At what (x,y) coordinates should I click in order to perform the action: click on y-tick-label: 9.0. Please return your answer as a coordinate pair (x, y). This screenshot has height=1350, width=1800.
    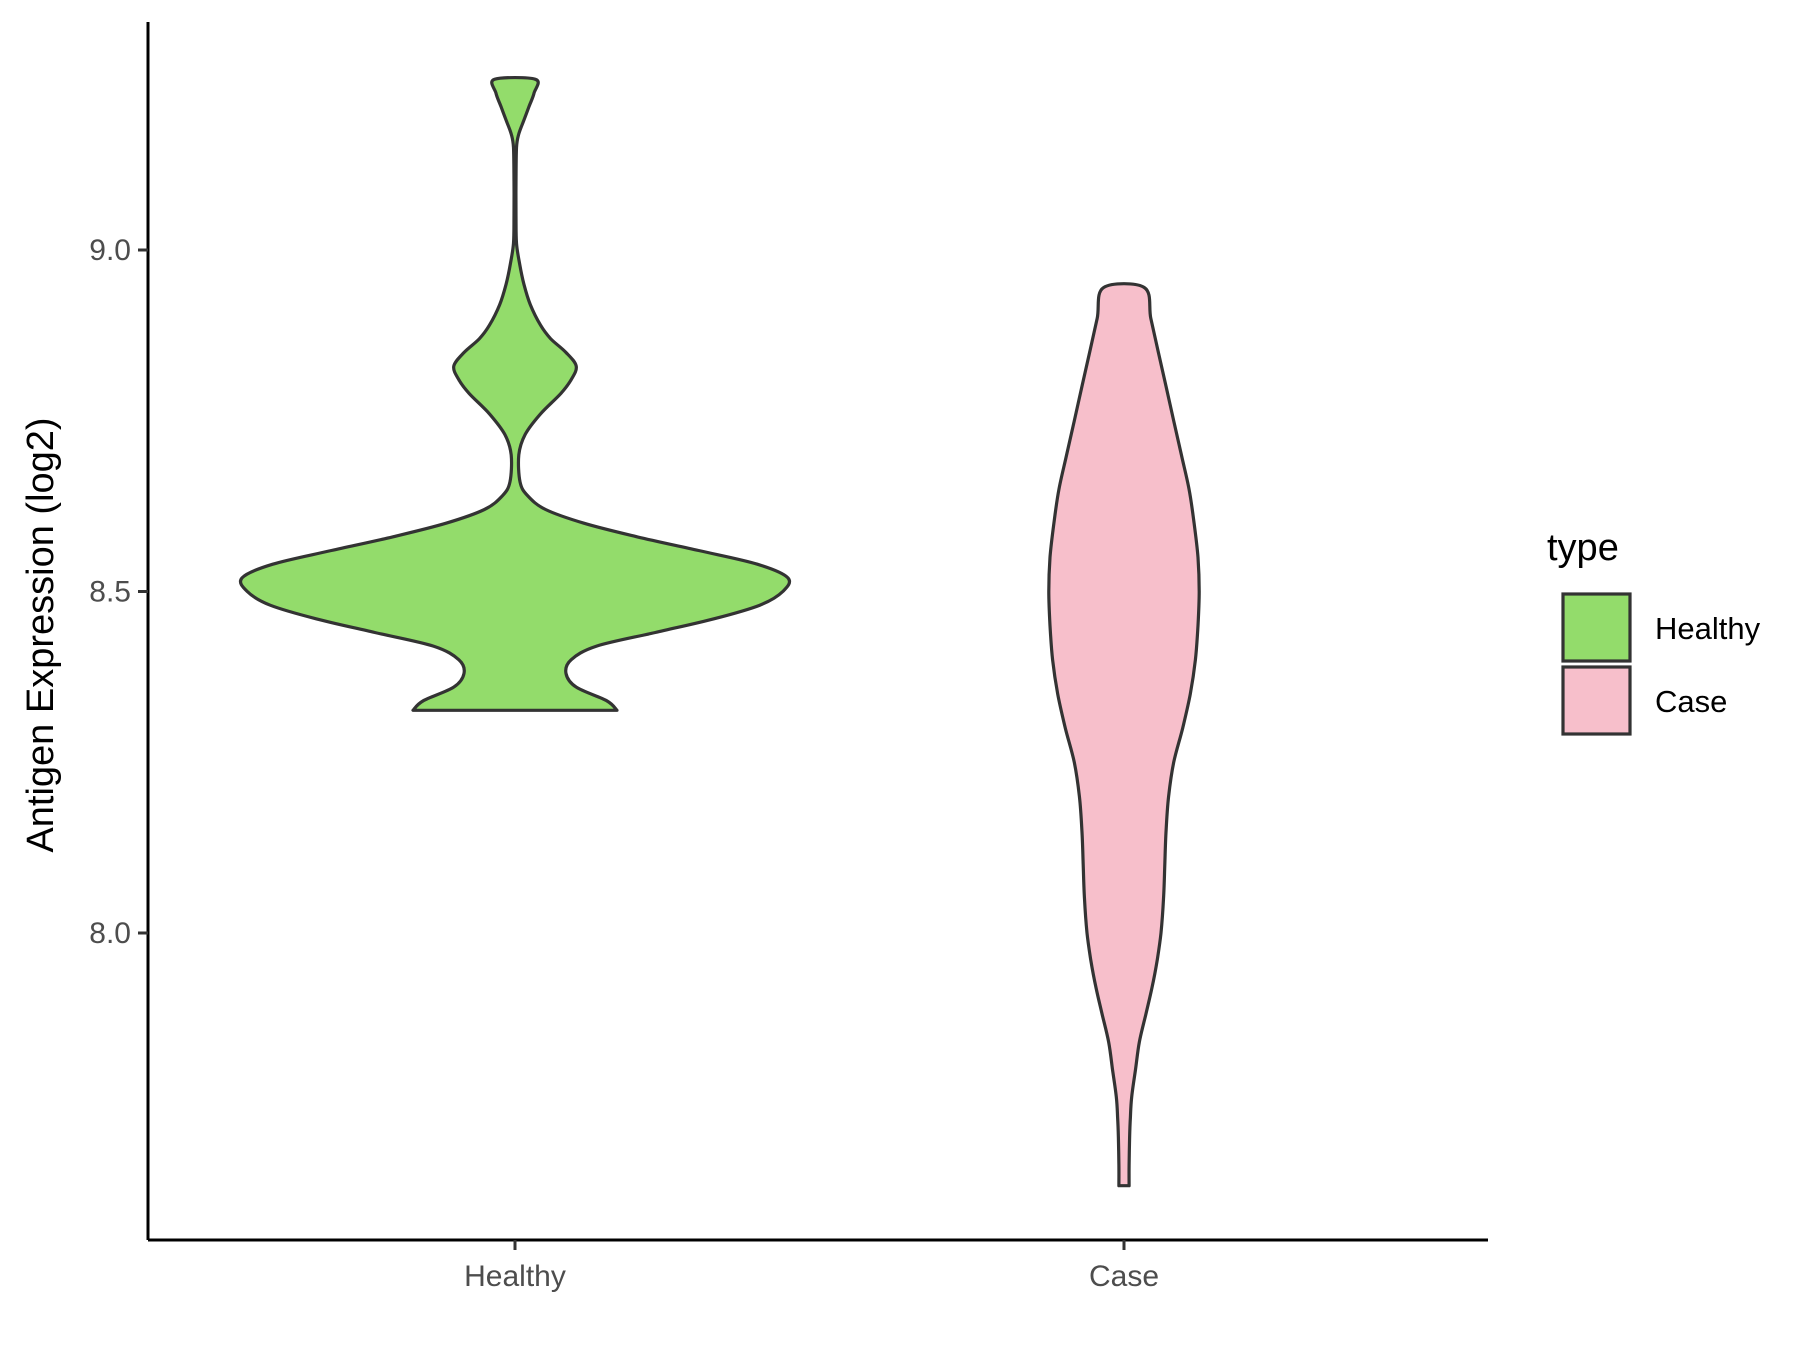
    Looking at the image, I should click on (110, 250).